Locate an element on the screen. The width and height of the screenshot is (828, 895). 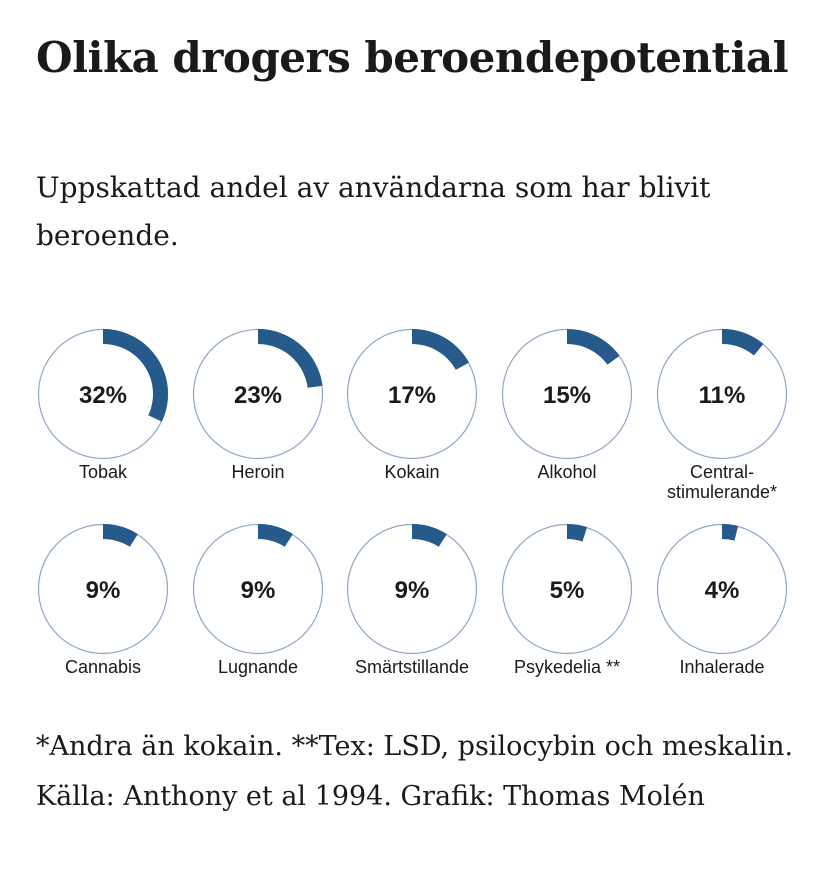
category-label: Central- stimulerande* is located at coordinates (722, 482).